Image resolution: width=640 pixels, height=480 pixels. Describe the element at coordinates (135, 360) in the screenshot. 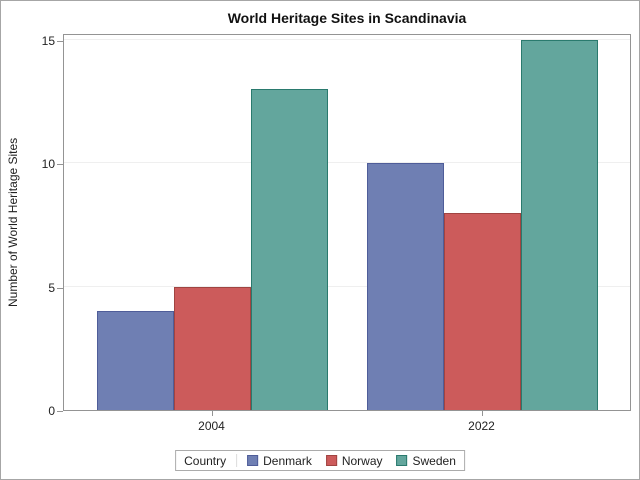

I see `bar-denmark-2004` at that location.